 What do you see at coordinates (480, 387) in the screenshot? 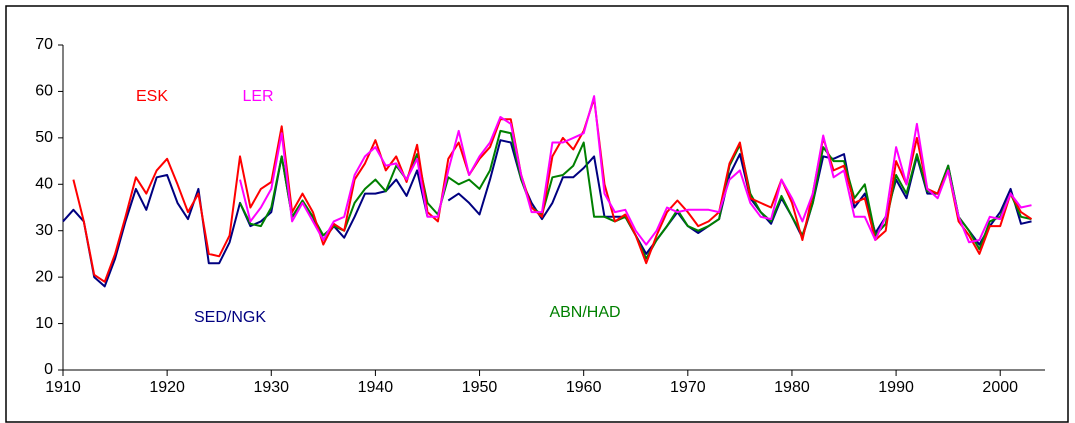
I see `x-tick-label: 1950` at bounding box center [480, 387].